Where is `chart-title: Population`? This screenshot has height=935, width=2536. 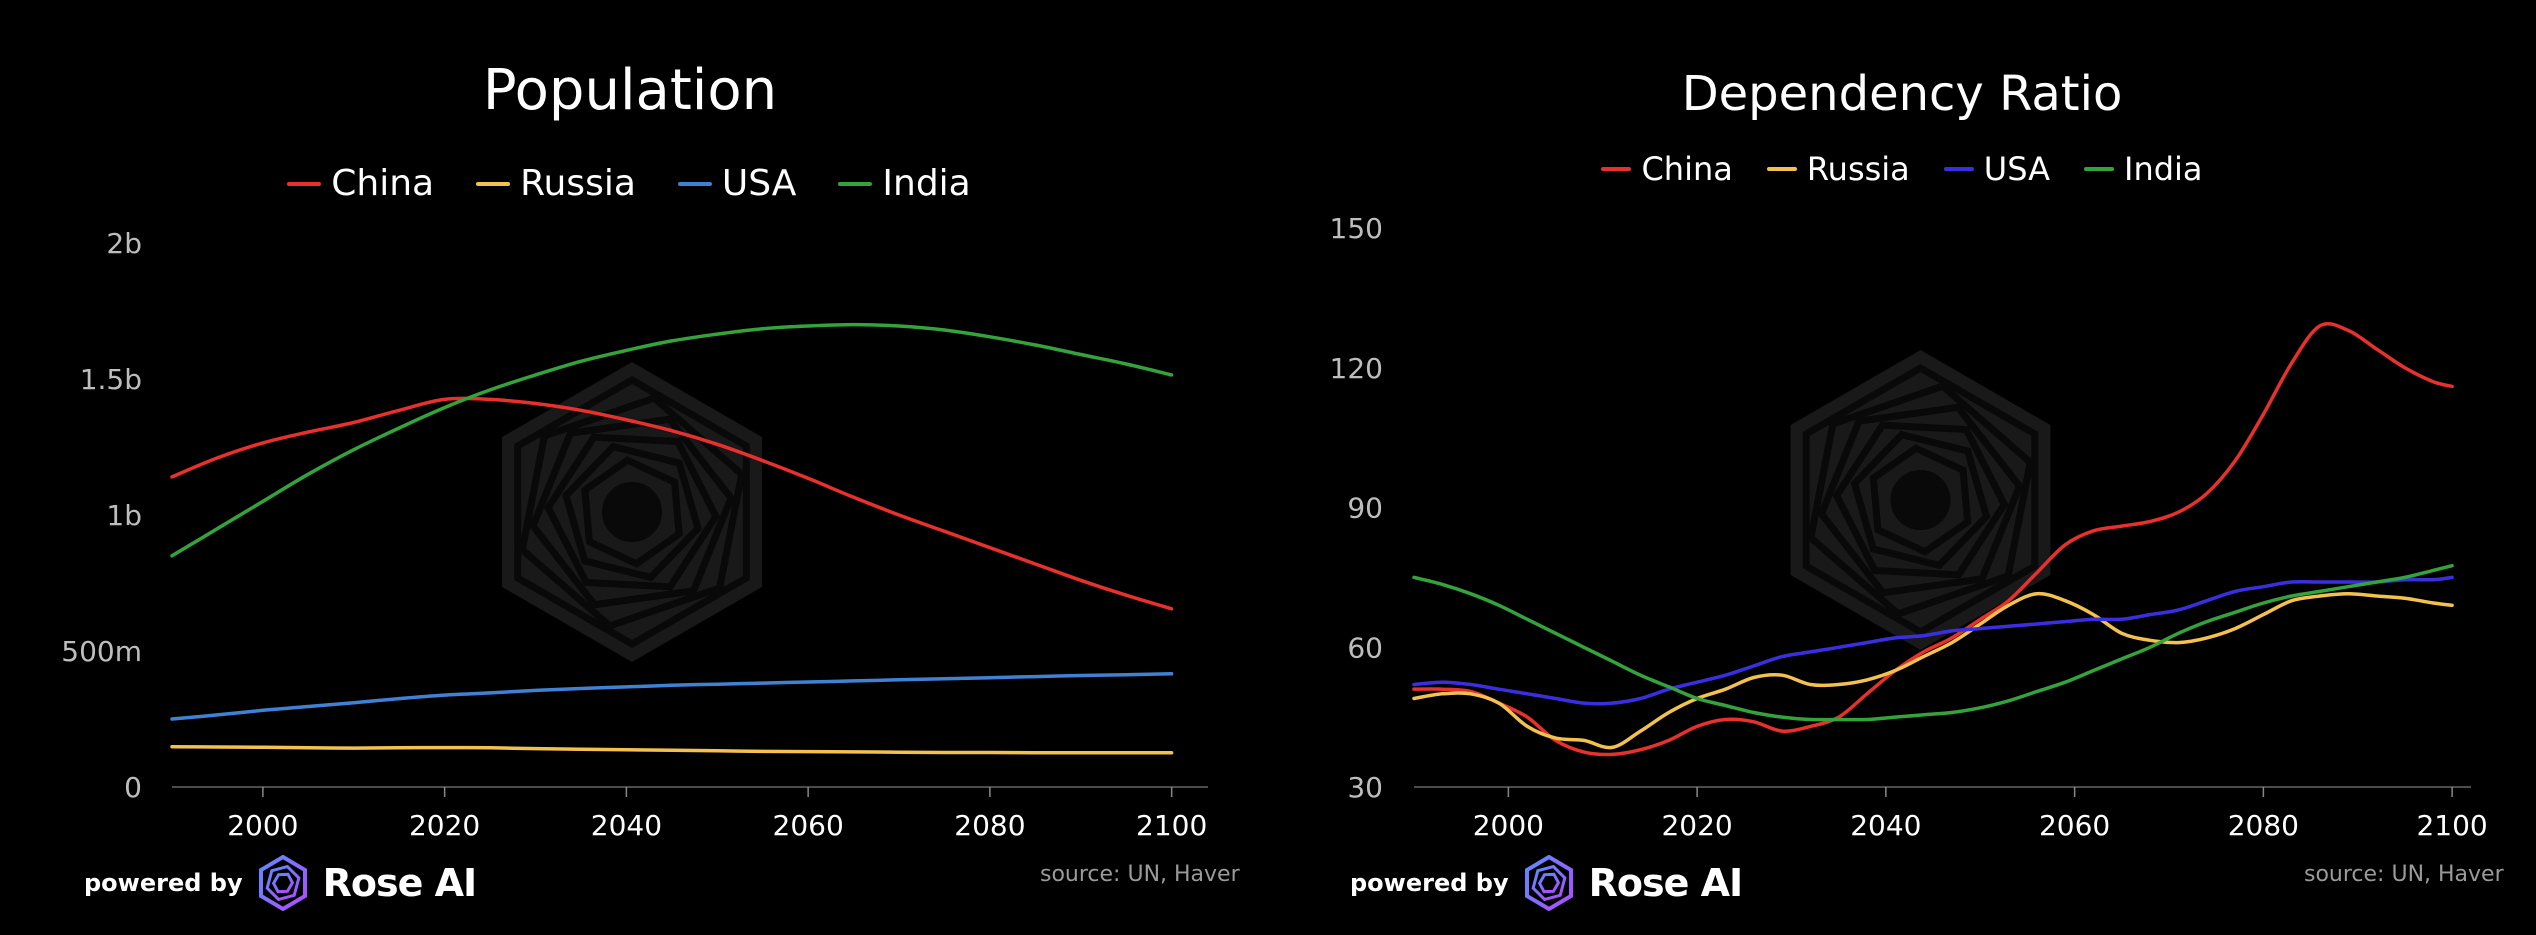 chart-title: Population is located at coordinates (630, 90).